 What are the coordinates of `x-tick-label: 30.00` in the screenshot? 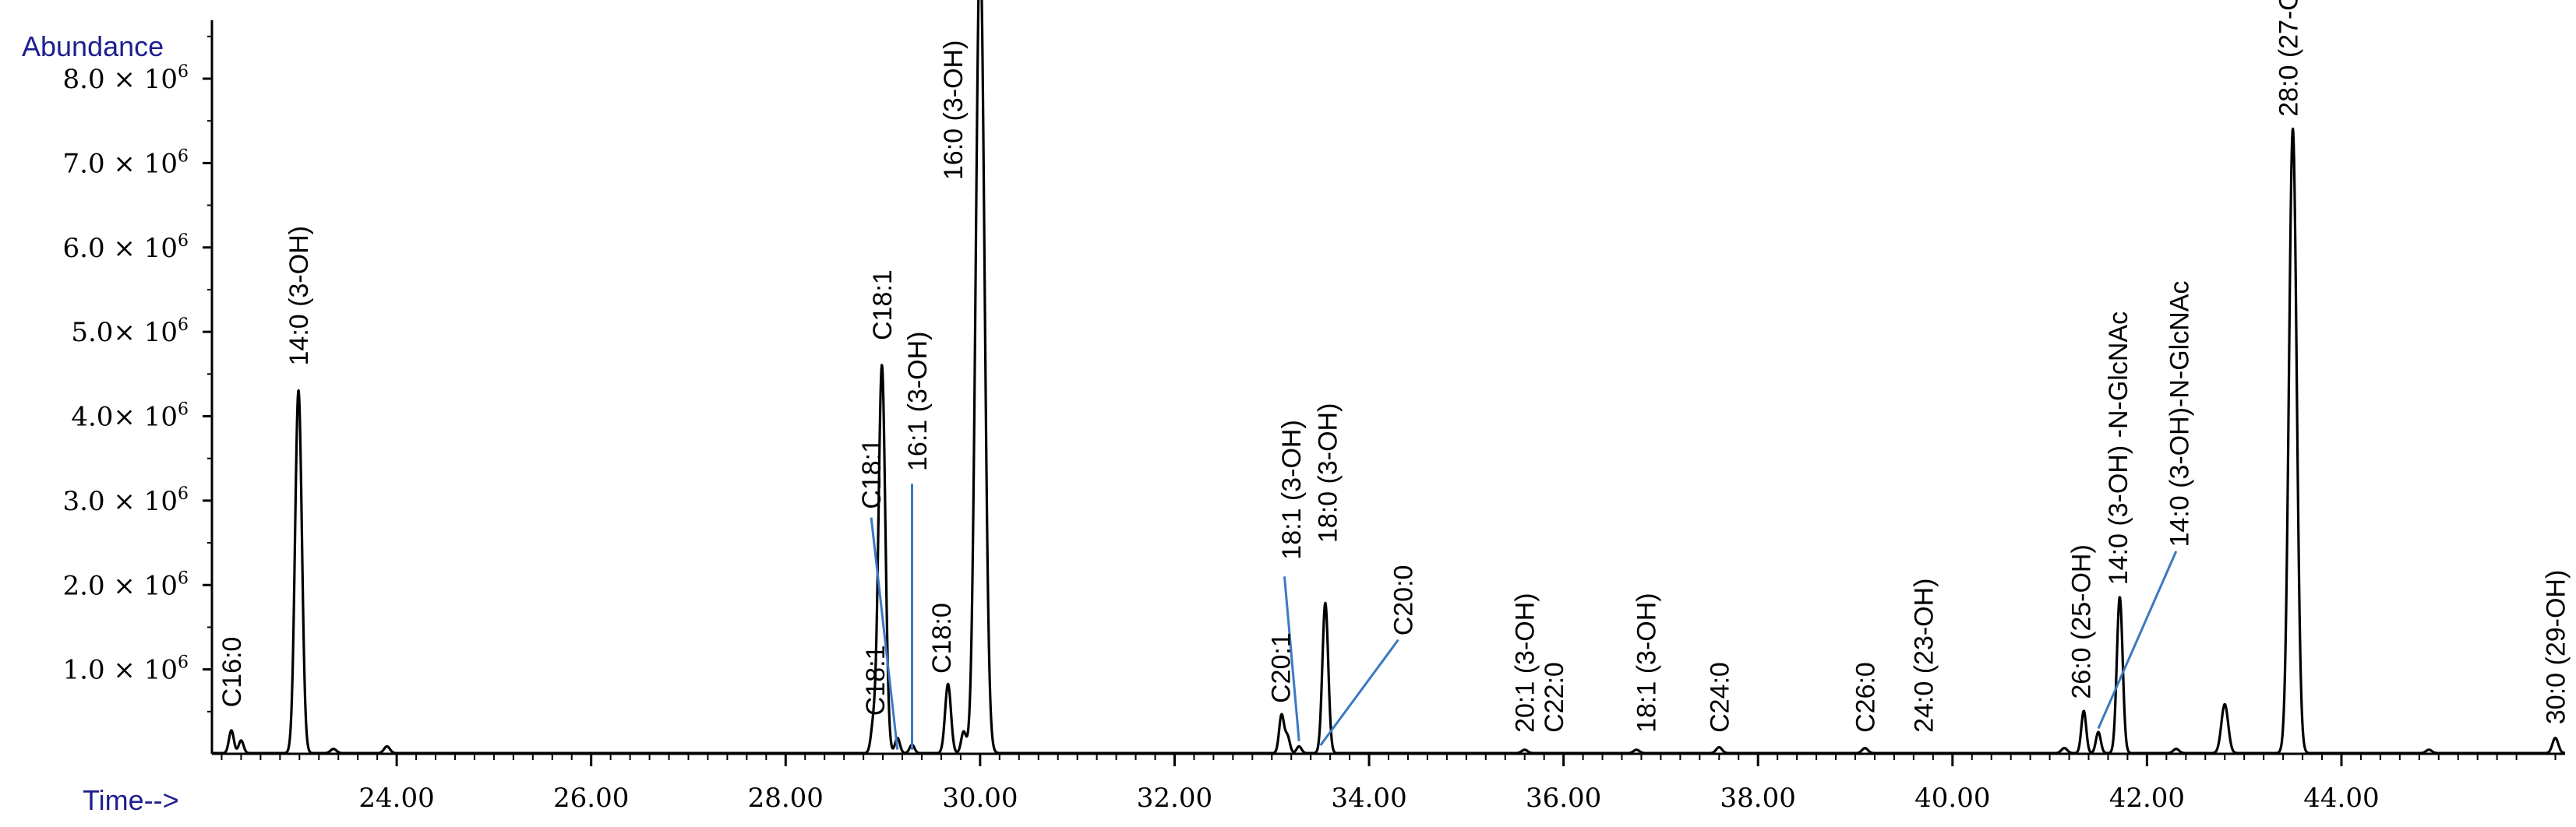 It's located at (980, 798).